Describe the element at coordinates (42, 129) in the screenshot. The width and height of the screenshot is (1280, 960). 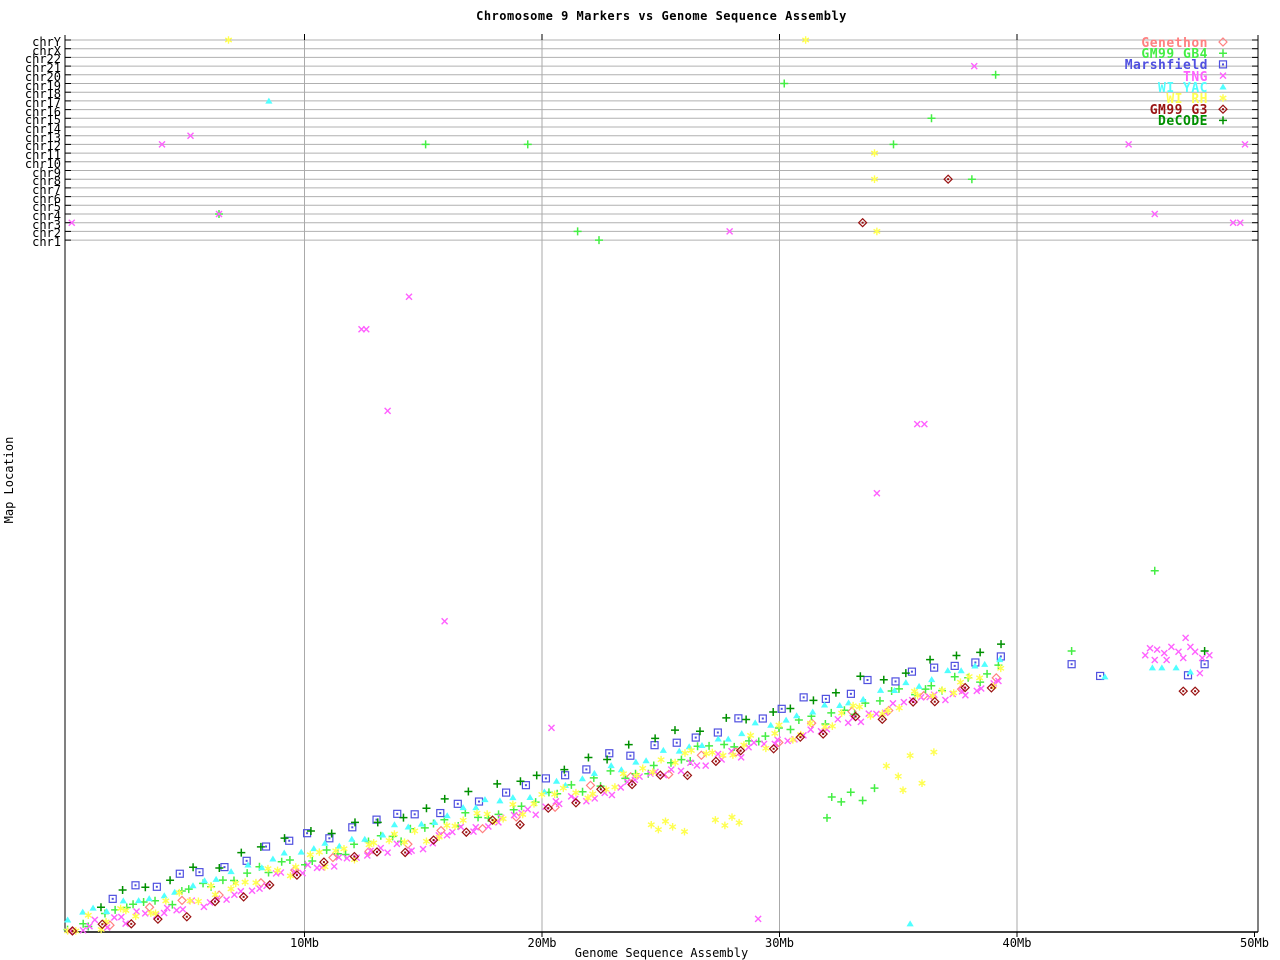
I see `lane-label-chr14: chr14` at that location.